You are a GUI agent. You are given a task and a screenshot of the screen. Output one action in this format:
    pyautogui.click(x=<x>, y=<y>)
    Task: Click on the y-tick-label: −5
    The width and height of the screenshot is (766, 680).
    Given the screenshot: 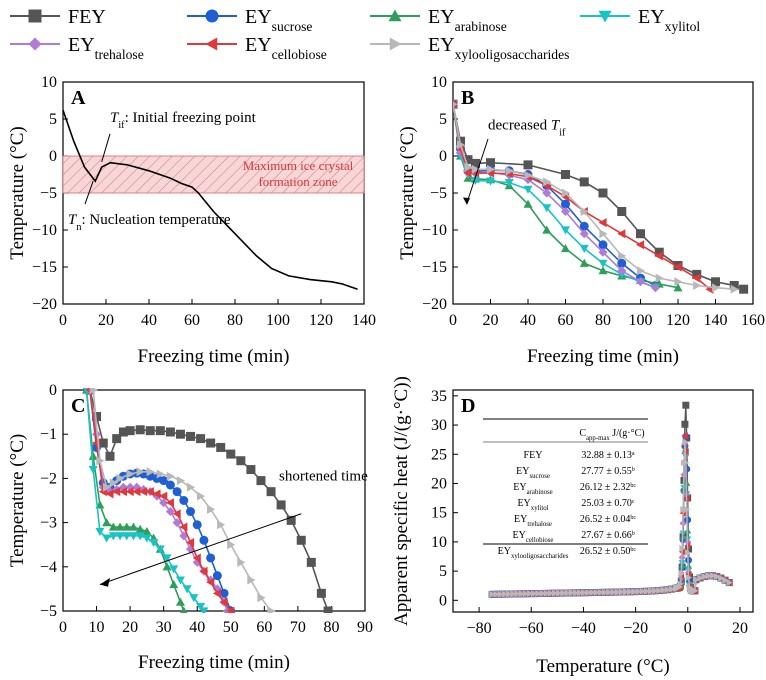 What is the action you would take?
    pyautogui.click(x=48, y=193)
    